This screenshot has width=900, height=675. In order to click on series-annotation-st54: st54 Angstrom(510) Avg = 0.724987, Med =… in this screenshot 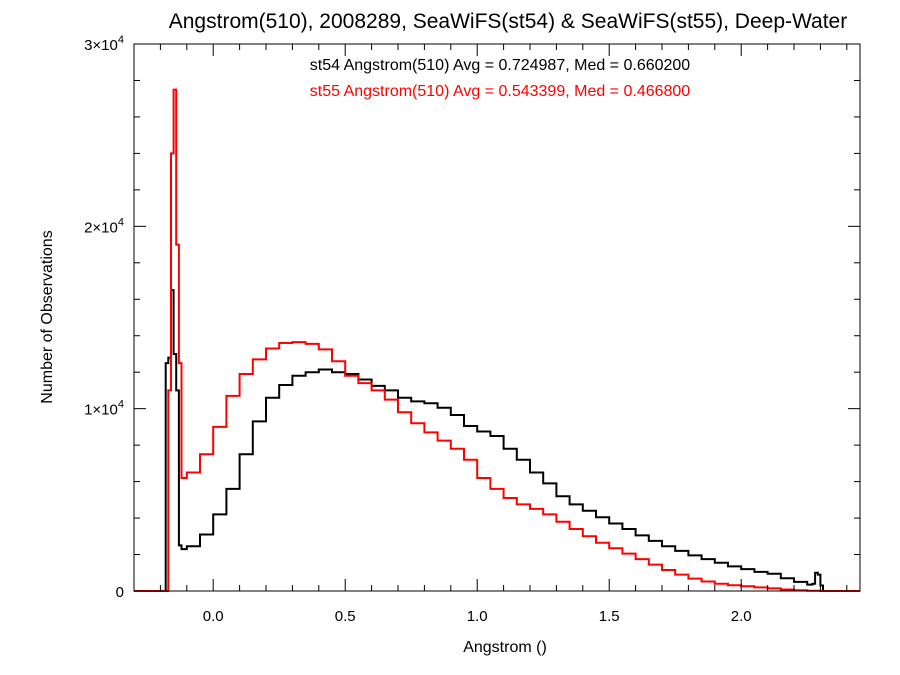, I will do `click(500, 65)`.